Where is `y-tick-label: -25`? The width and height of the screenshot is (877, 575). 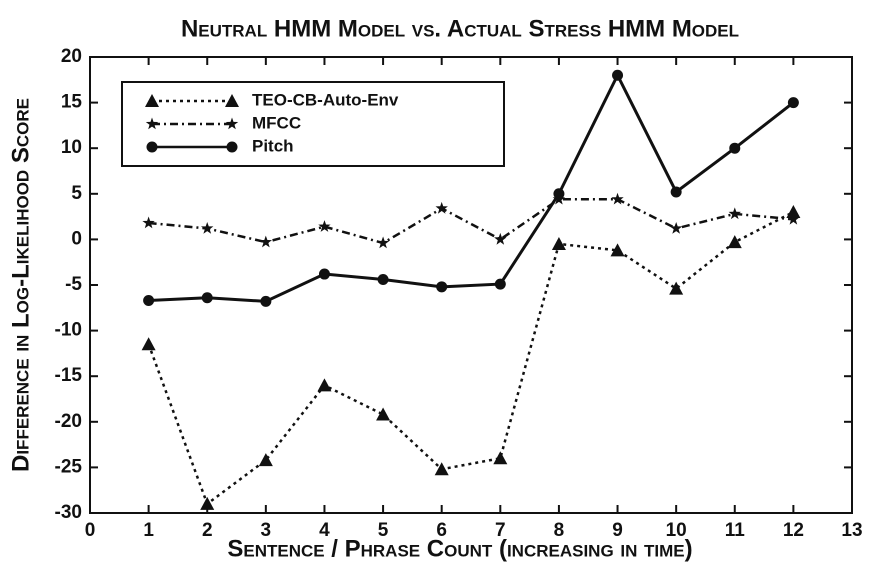
y-tick-label: -25 is located at coordinates (69, 466).